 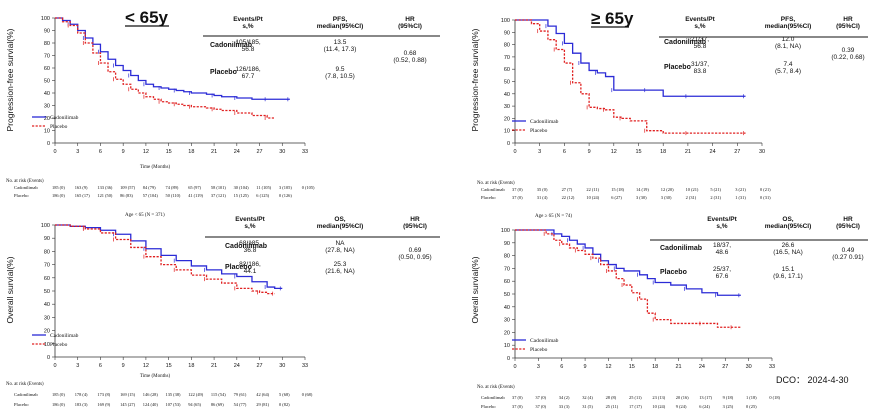 What do you see at coordinates (128, 404) in the screenshot?
I see `risk-cell: 145 (27)` at bounding box center [128, 404].